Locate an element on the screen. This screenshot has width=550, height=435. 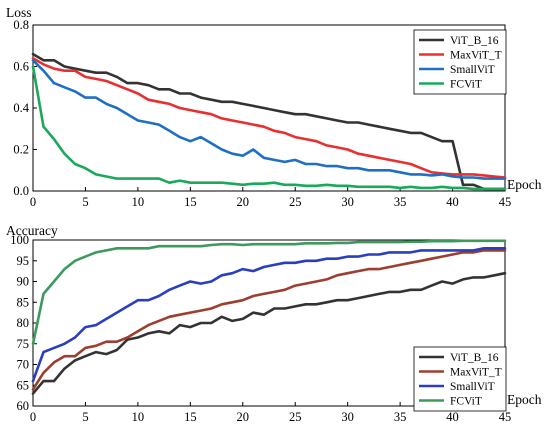
y-tick-label: 65 is located at coordinates (23, 385).